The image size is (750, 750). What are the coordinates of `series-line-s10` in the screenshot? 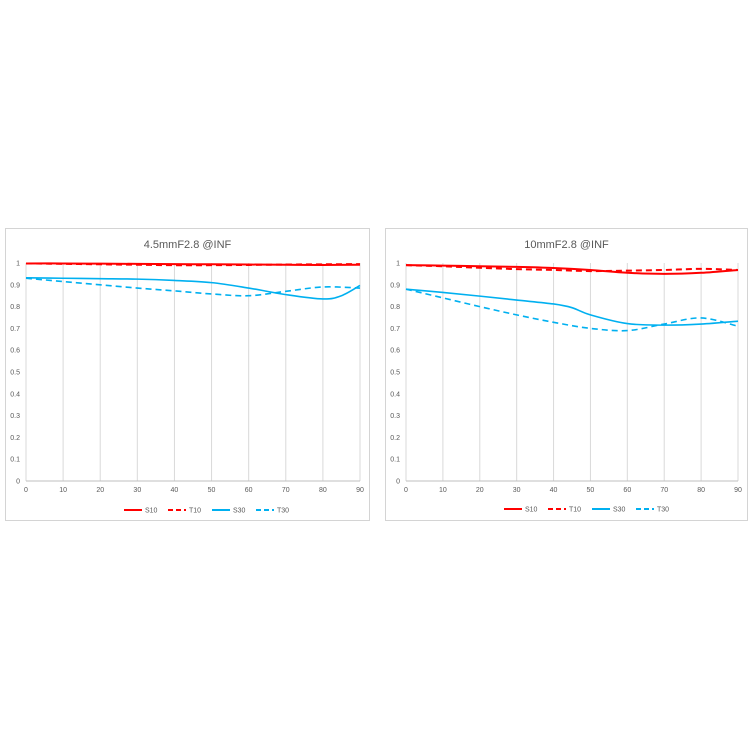 It's located at (572, 269).